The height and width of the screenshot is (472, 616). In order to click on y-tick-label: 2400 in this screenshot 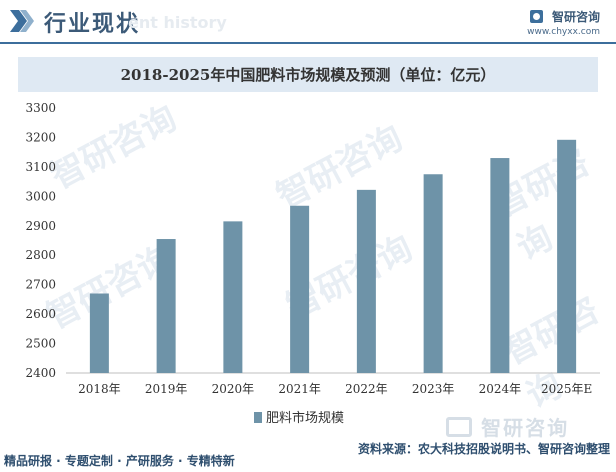, I will do `click(40, 373)`.